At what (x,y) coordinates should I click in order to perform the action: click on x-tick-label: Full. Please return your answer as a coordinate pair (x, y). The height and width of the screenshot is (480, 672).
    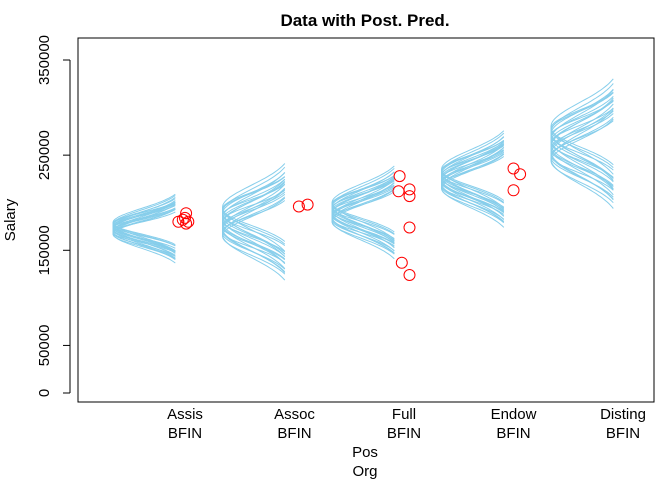
    Looking at the image, I should click on (404, 414).